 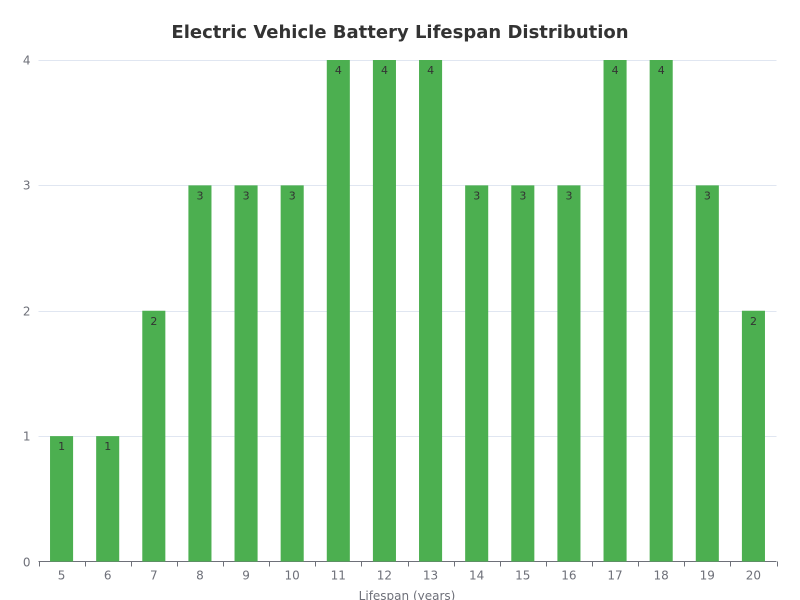 I want to click on y-tick-label: 3, so click(x=27, y=186).